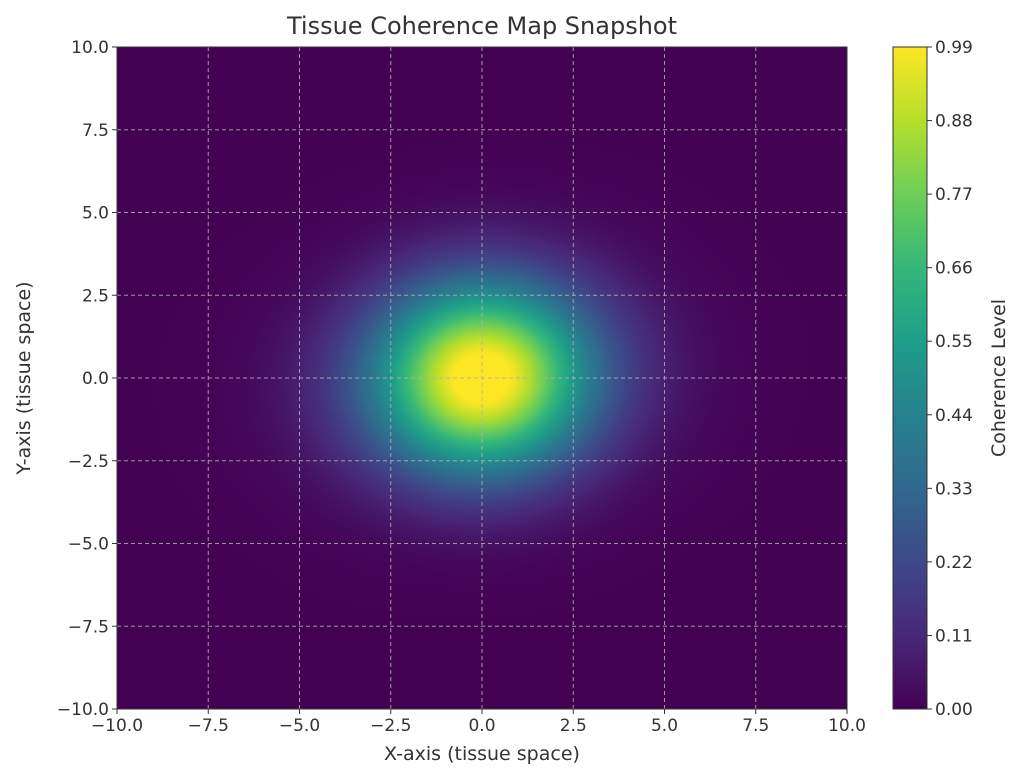  I want to click on y-tick-label: −10.0, so click(83, 710).